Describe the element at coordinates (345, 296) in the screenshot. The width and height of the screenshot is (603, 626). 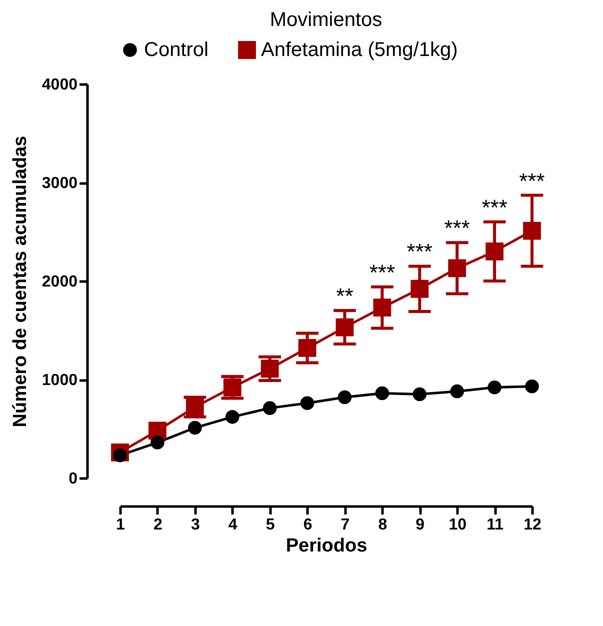
I see `annotation: **` at that location.